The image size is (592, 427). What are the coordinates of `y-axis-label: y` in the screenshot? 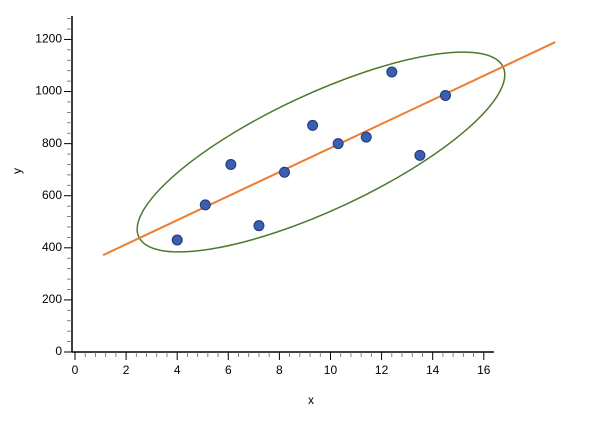 It's located at (17, 171).